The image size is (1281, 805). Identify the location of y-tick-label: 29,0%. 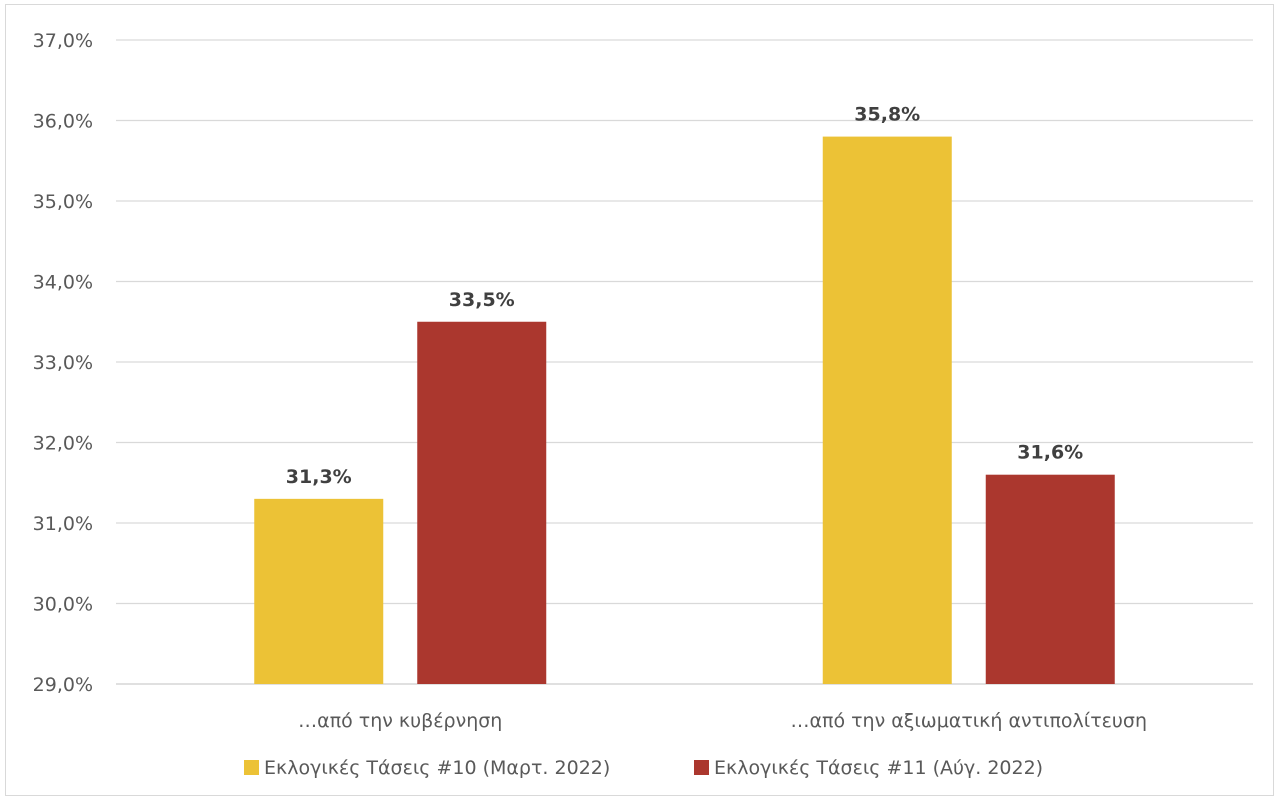
(63, 685).